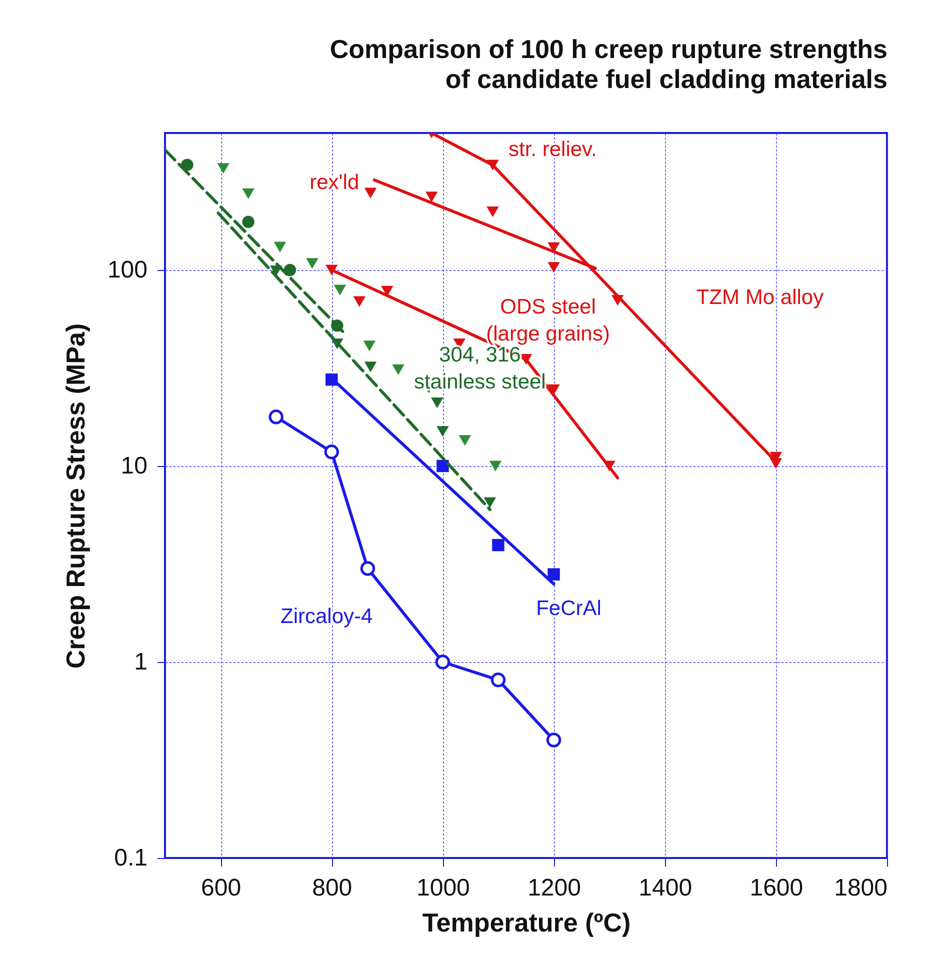  Describe the element at coordinates (131, 858) in the screenshot. I see `y-tick-label: 0.1` at that location.